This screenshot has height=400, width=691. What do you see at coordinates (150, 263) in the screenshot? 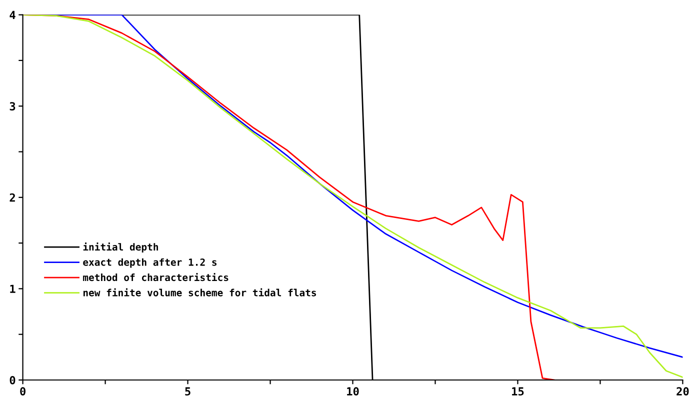
I see `legend-label: exact depth after 1.2 s` at bounding box center [150, 263].